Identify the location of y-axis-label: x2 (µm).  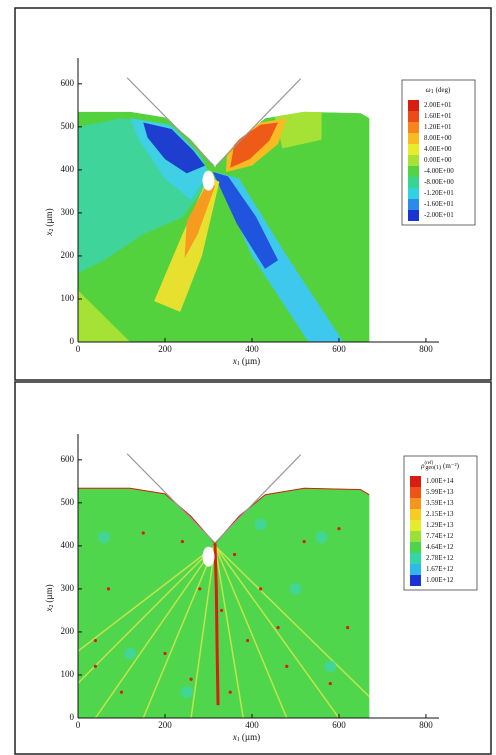
(49, 222).